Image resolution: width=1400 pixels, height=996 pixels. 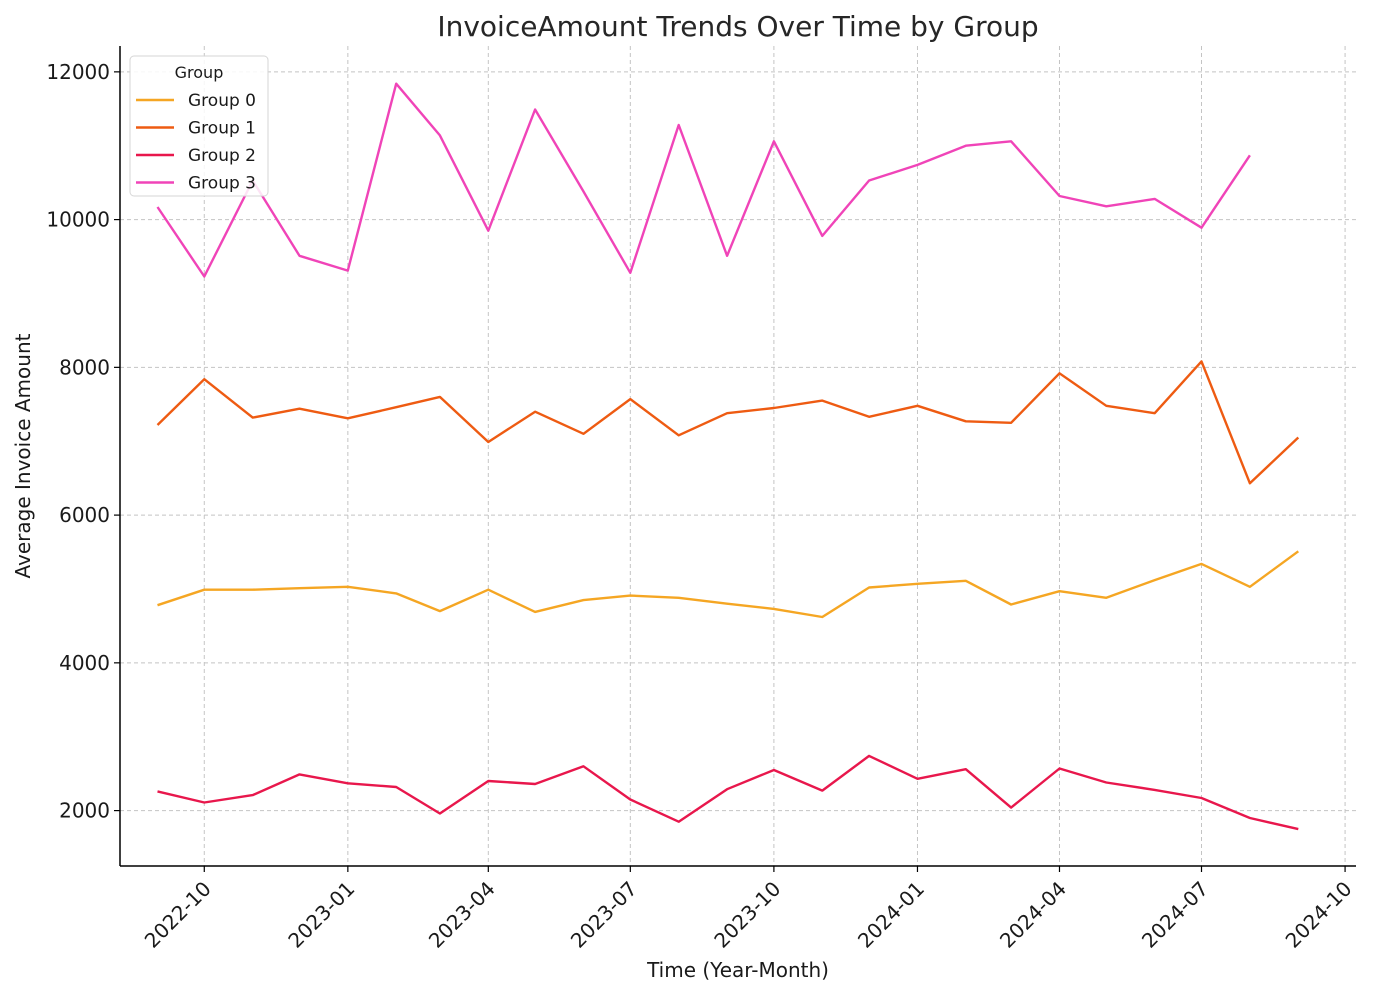 I want to click on x-tick-label: 2023-01, so click(x=321, y=915).